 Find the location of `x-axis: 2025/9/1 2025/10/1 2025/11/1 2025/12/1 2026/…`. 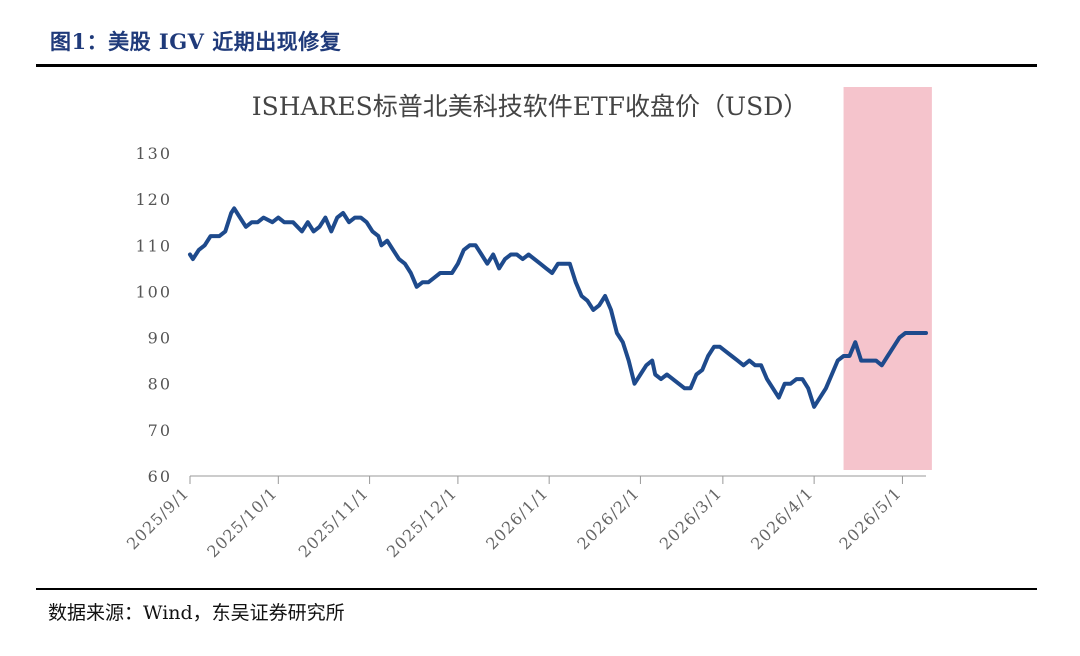

x-axis: 2025/9/1 2025/10/1 2025/11/1 2025/12/1 2026/… is located at coordinates (524, 518).